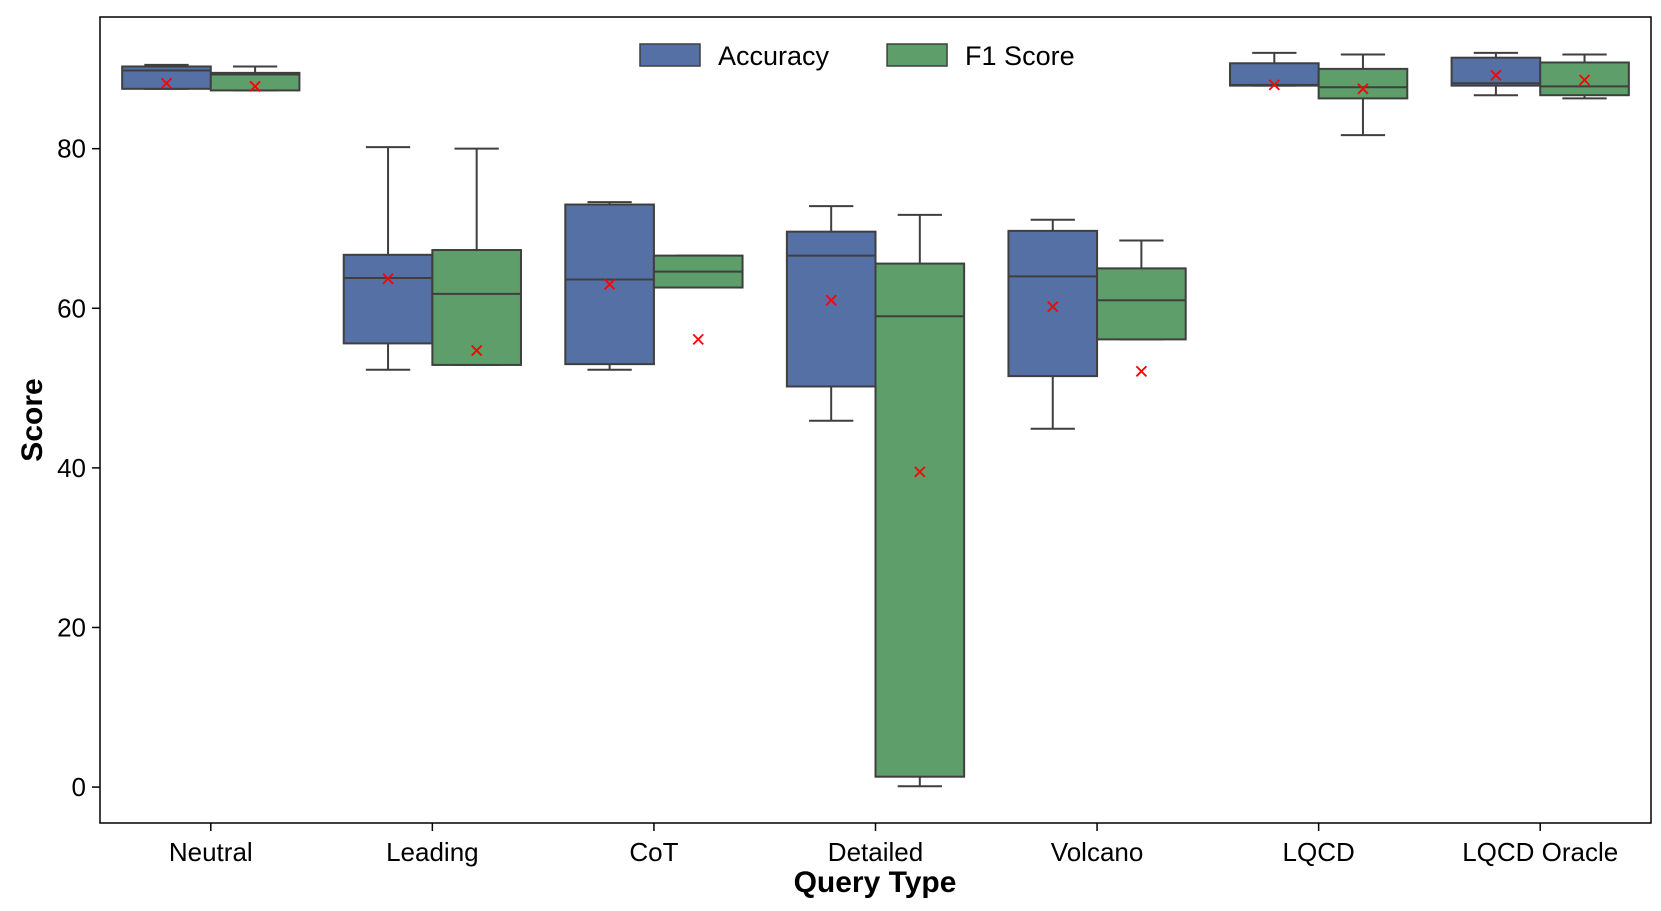 The image size is (1661, 911). I want to click on y-axis-title: Score, so click(32, 419).